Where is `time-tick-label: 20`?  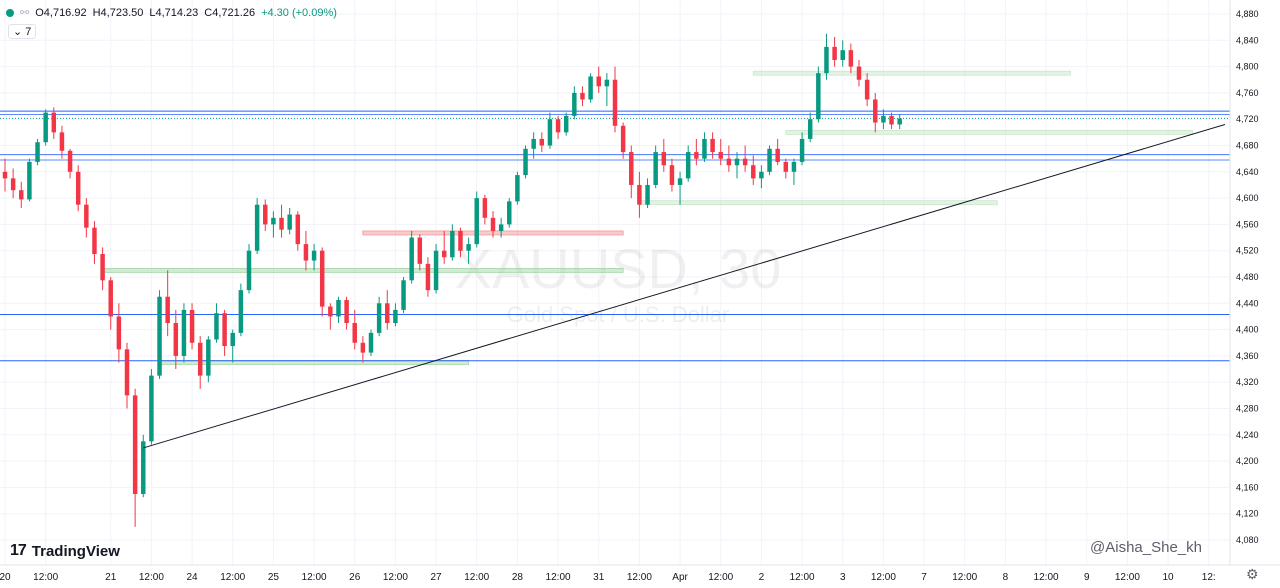
time-tick-label: 20 is located at coordinates (5, 577).